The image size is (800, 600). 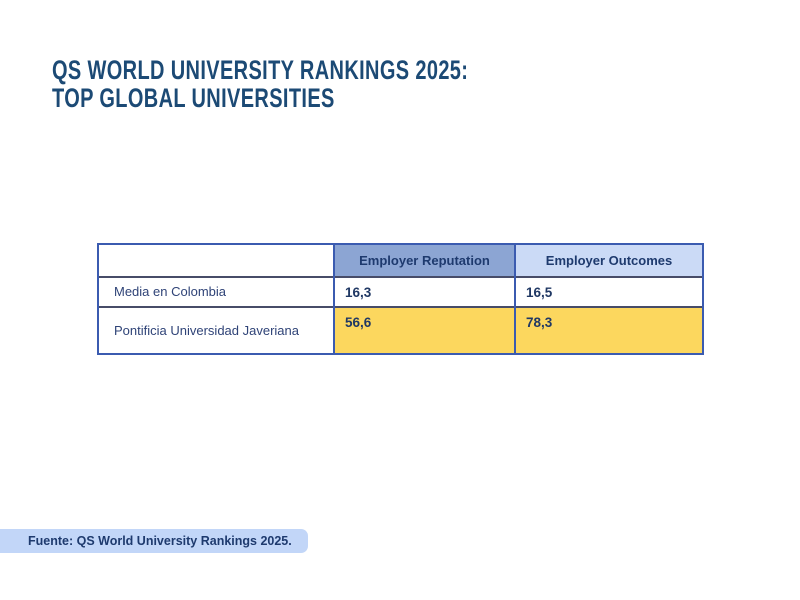 I want to click on col-header-employer-outcomes: Employer Outcomes, so click(x=609, y=260).